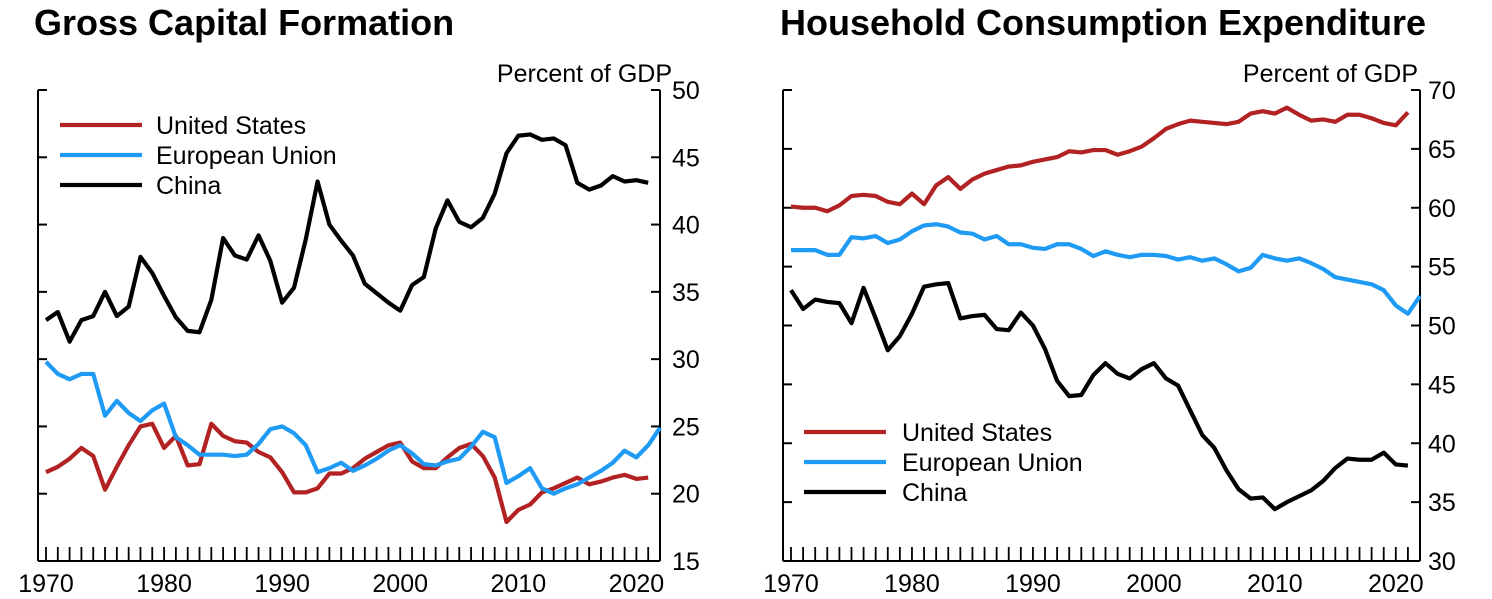 Image resolution: width=1492 pixels, height=599 pixels. What do you see at coordinates (1442, 268) in the screenshot?
I see `y-tick-label: 55` at bounding box center [1442, 268].